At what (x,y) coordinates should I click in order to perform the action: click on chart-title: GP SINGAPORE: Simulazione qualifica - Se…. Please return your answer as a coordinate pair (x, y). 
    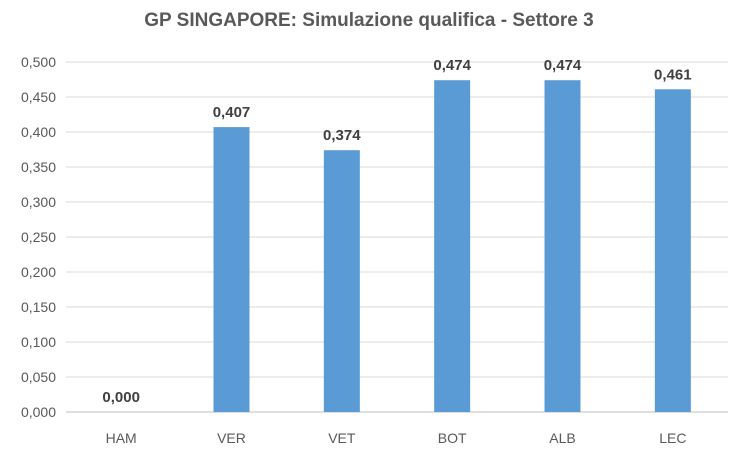
    Looking at the image, I should click on (369, 20).